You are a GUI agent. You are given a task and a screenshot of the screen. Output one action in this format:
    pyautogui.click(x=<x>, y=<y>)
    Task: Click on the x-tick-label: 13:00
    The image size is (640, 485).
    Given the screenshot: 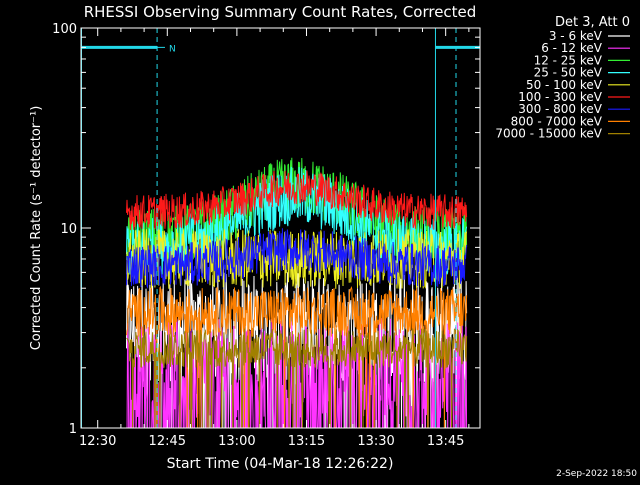 What is the action you would take?
    pyautogui.click(x=236, y=441)
    